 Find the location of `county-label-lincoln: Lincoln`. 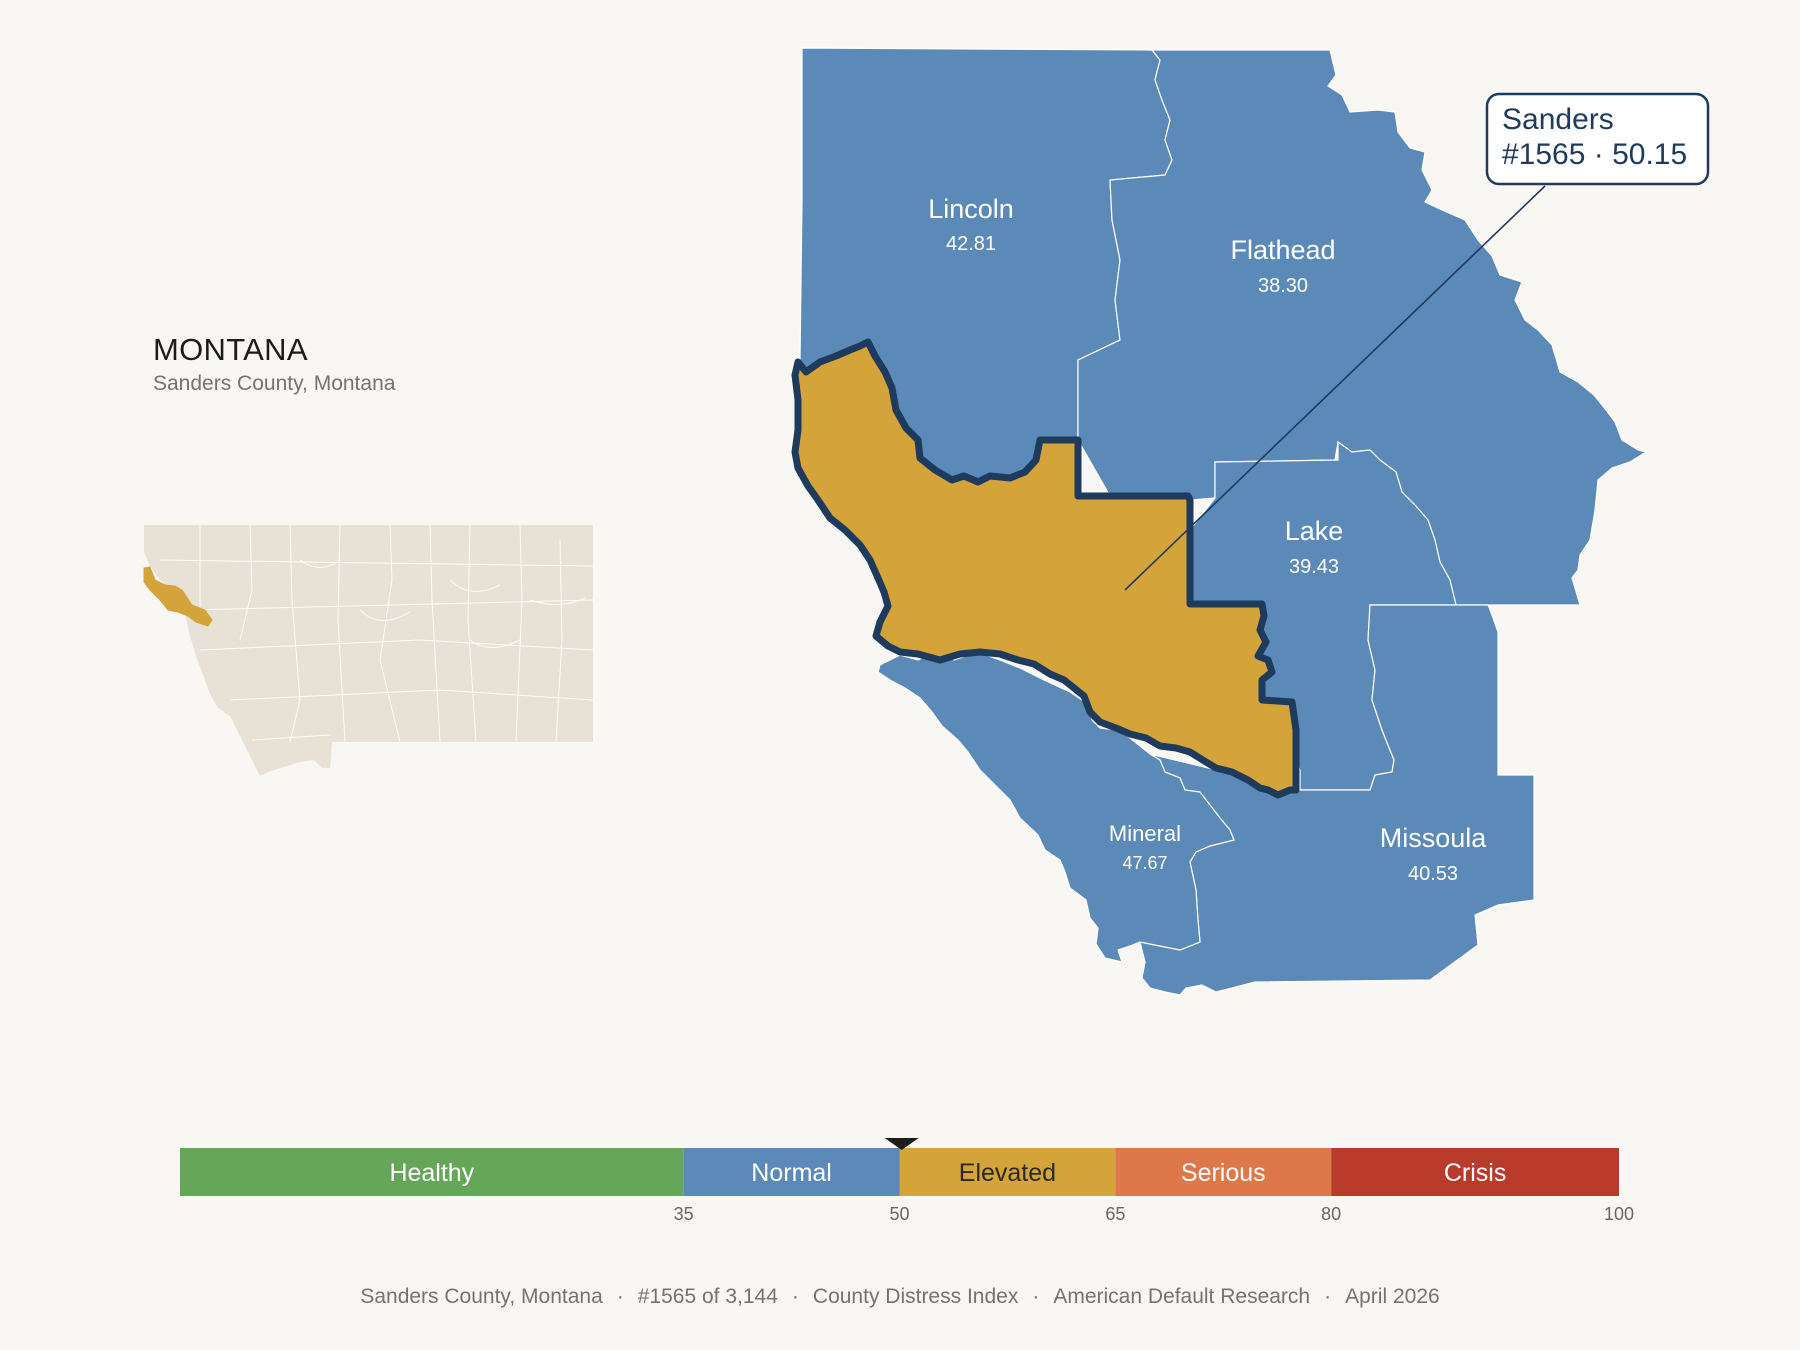

county-label-lincoln: Lincoln is located at coordinates (971, 209).